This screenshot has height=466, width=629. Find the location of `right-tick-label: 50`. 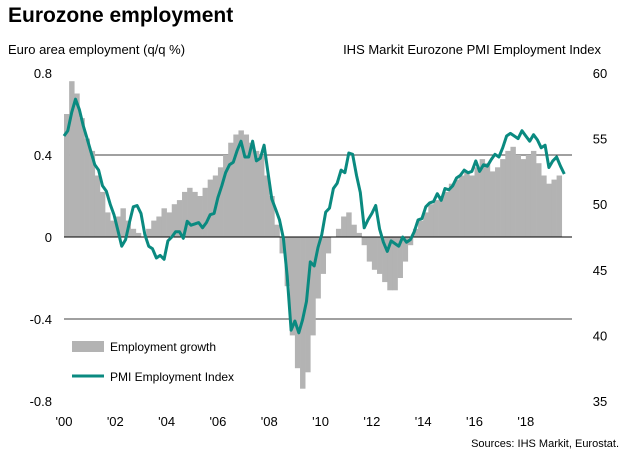

right-tick-label: 50 is located at coordinates (600, 204).